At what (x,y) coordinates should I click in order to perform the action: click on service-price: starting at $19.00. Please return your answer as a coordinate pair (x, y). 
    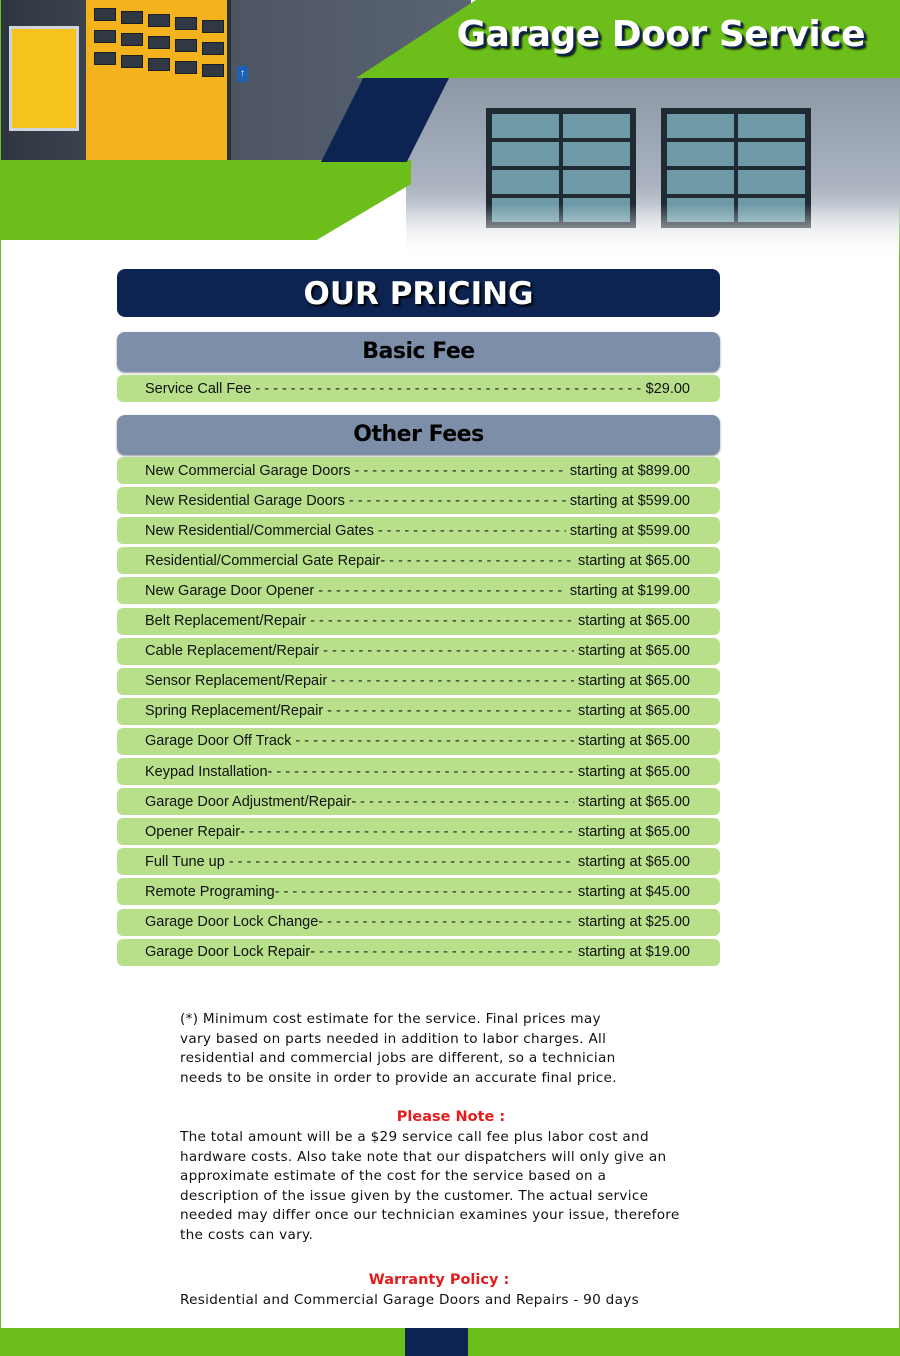
    Looking at the image, I should click on (633, 952).